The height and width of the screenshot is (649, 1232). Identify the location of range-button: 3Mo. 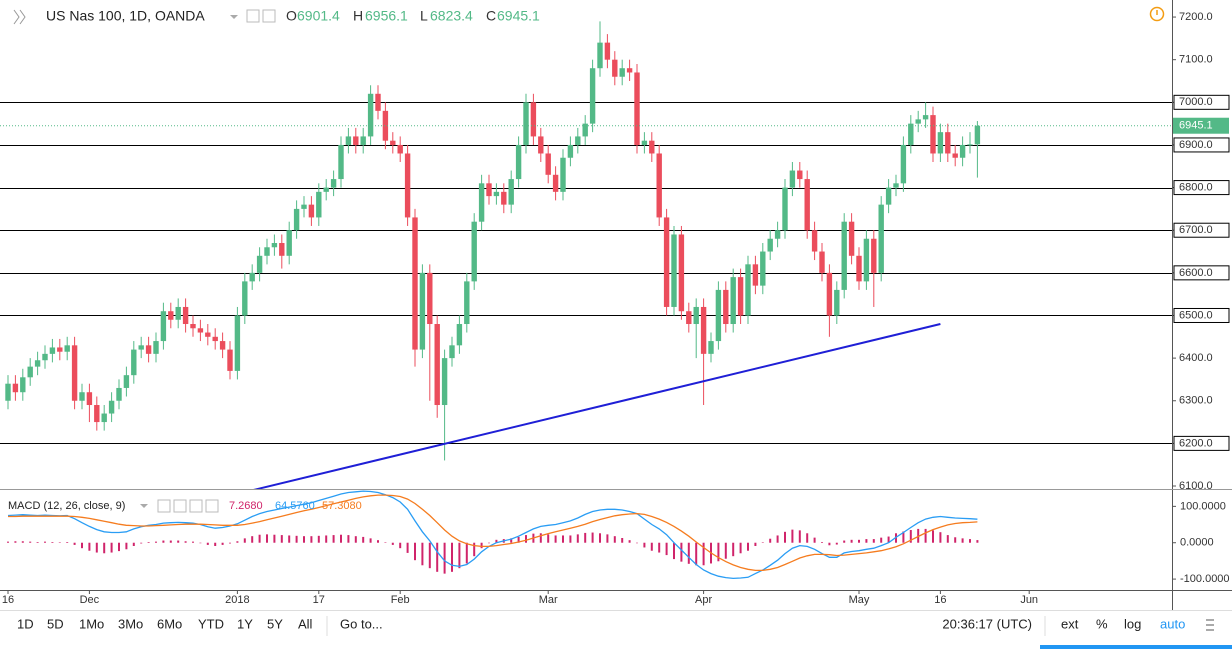
(130, 623).